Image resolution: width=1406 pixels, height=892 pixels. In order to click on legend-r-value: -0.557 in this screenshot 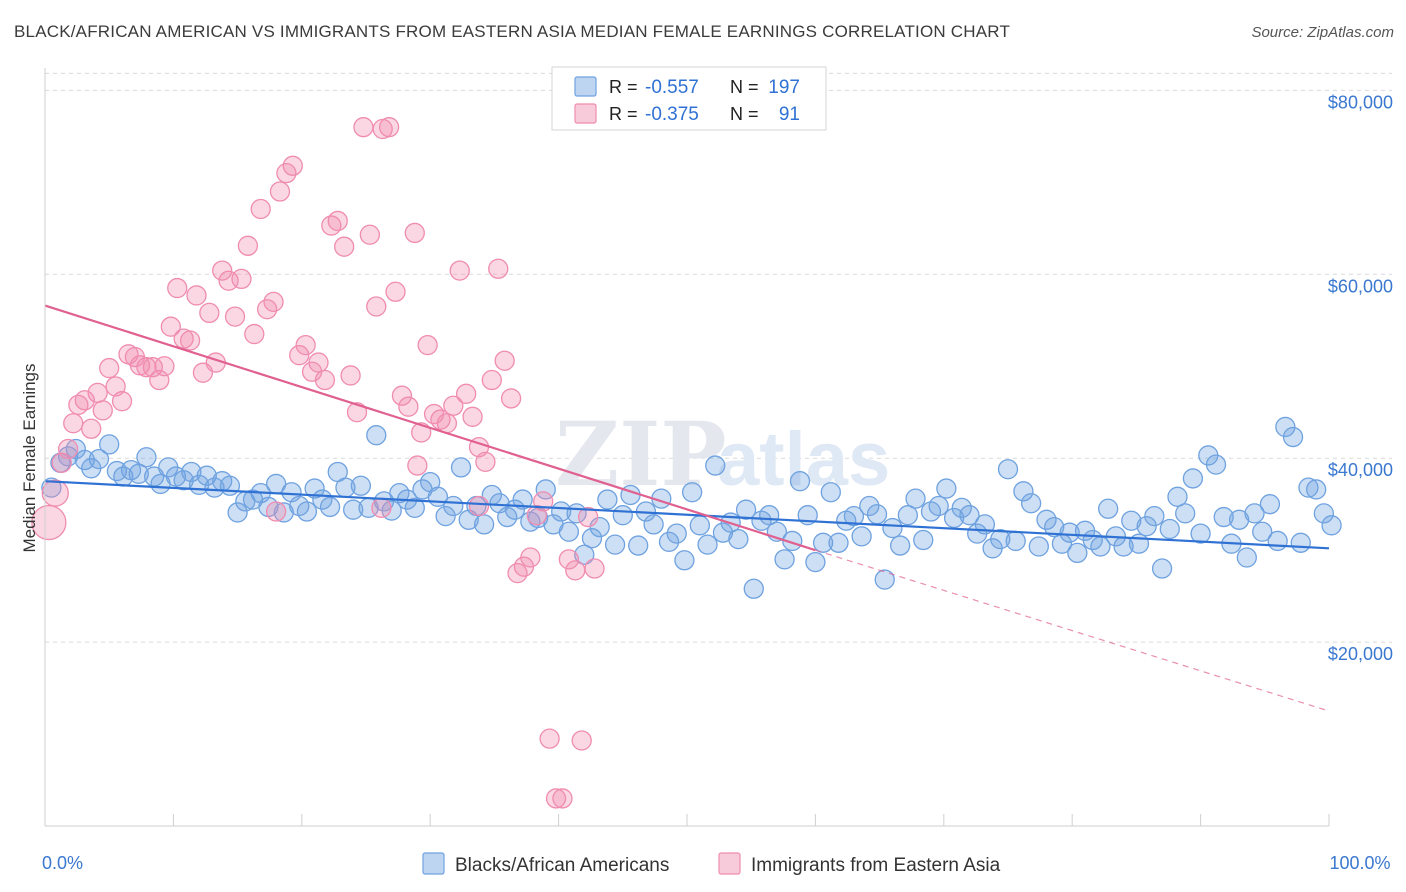, I will do `click(672, 87)`.